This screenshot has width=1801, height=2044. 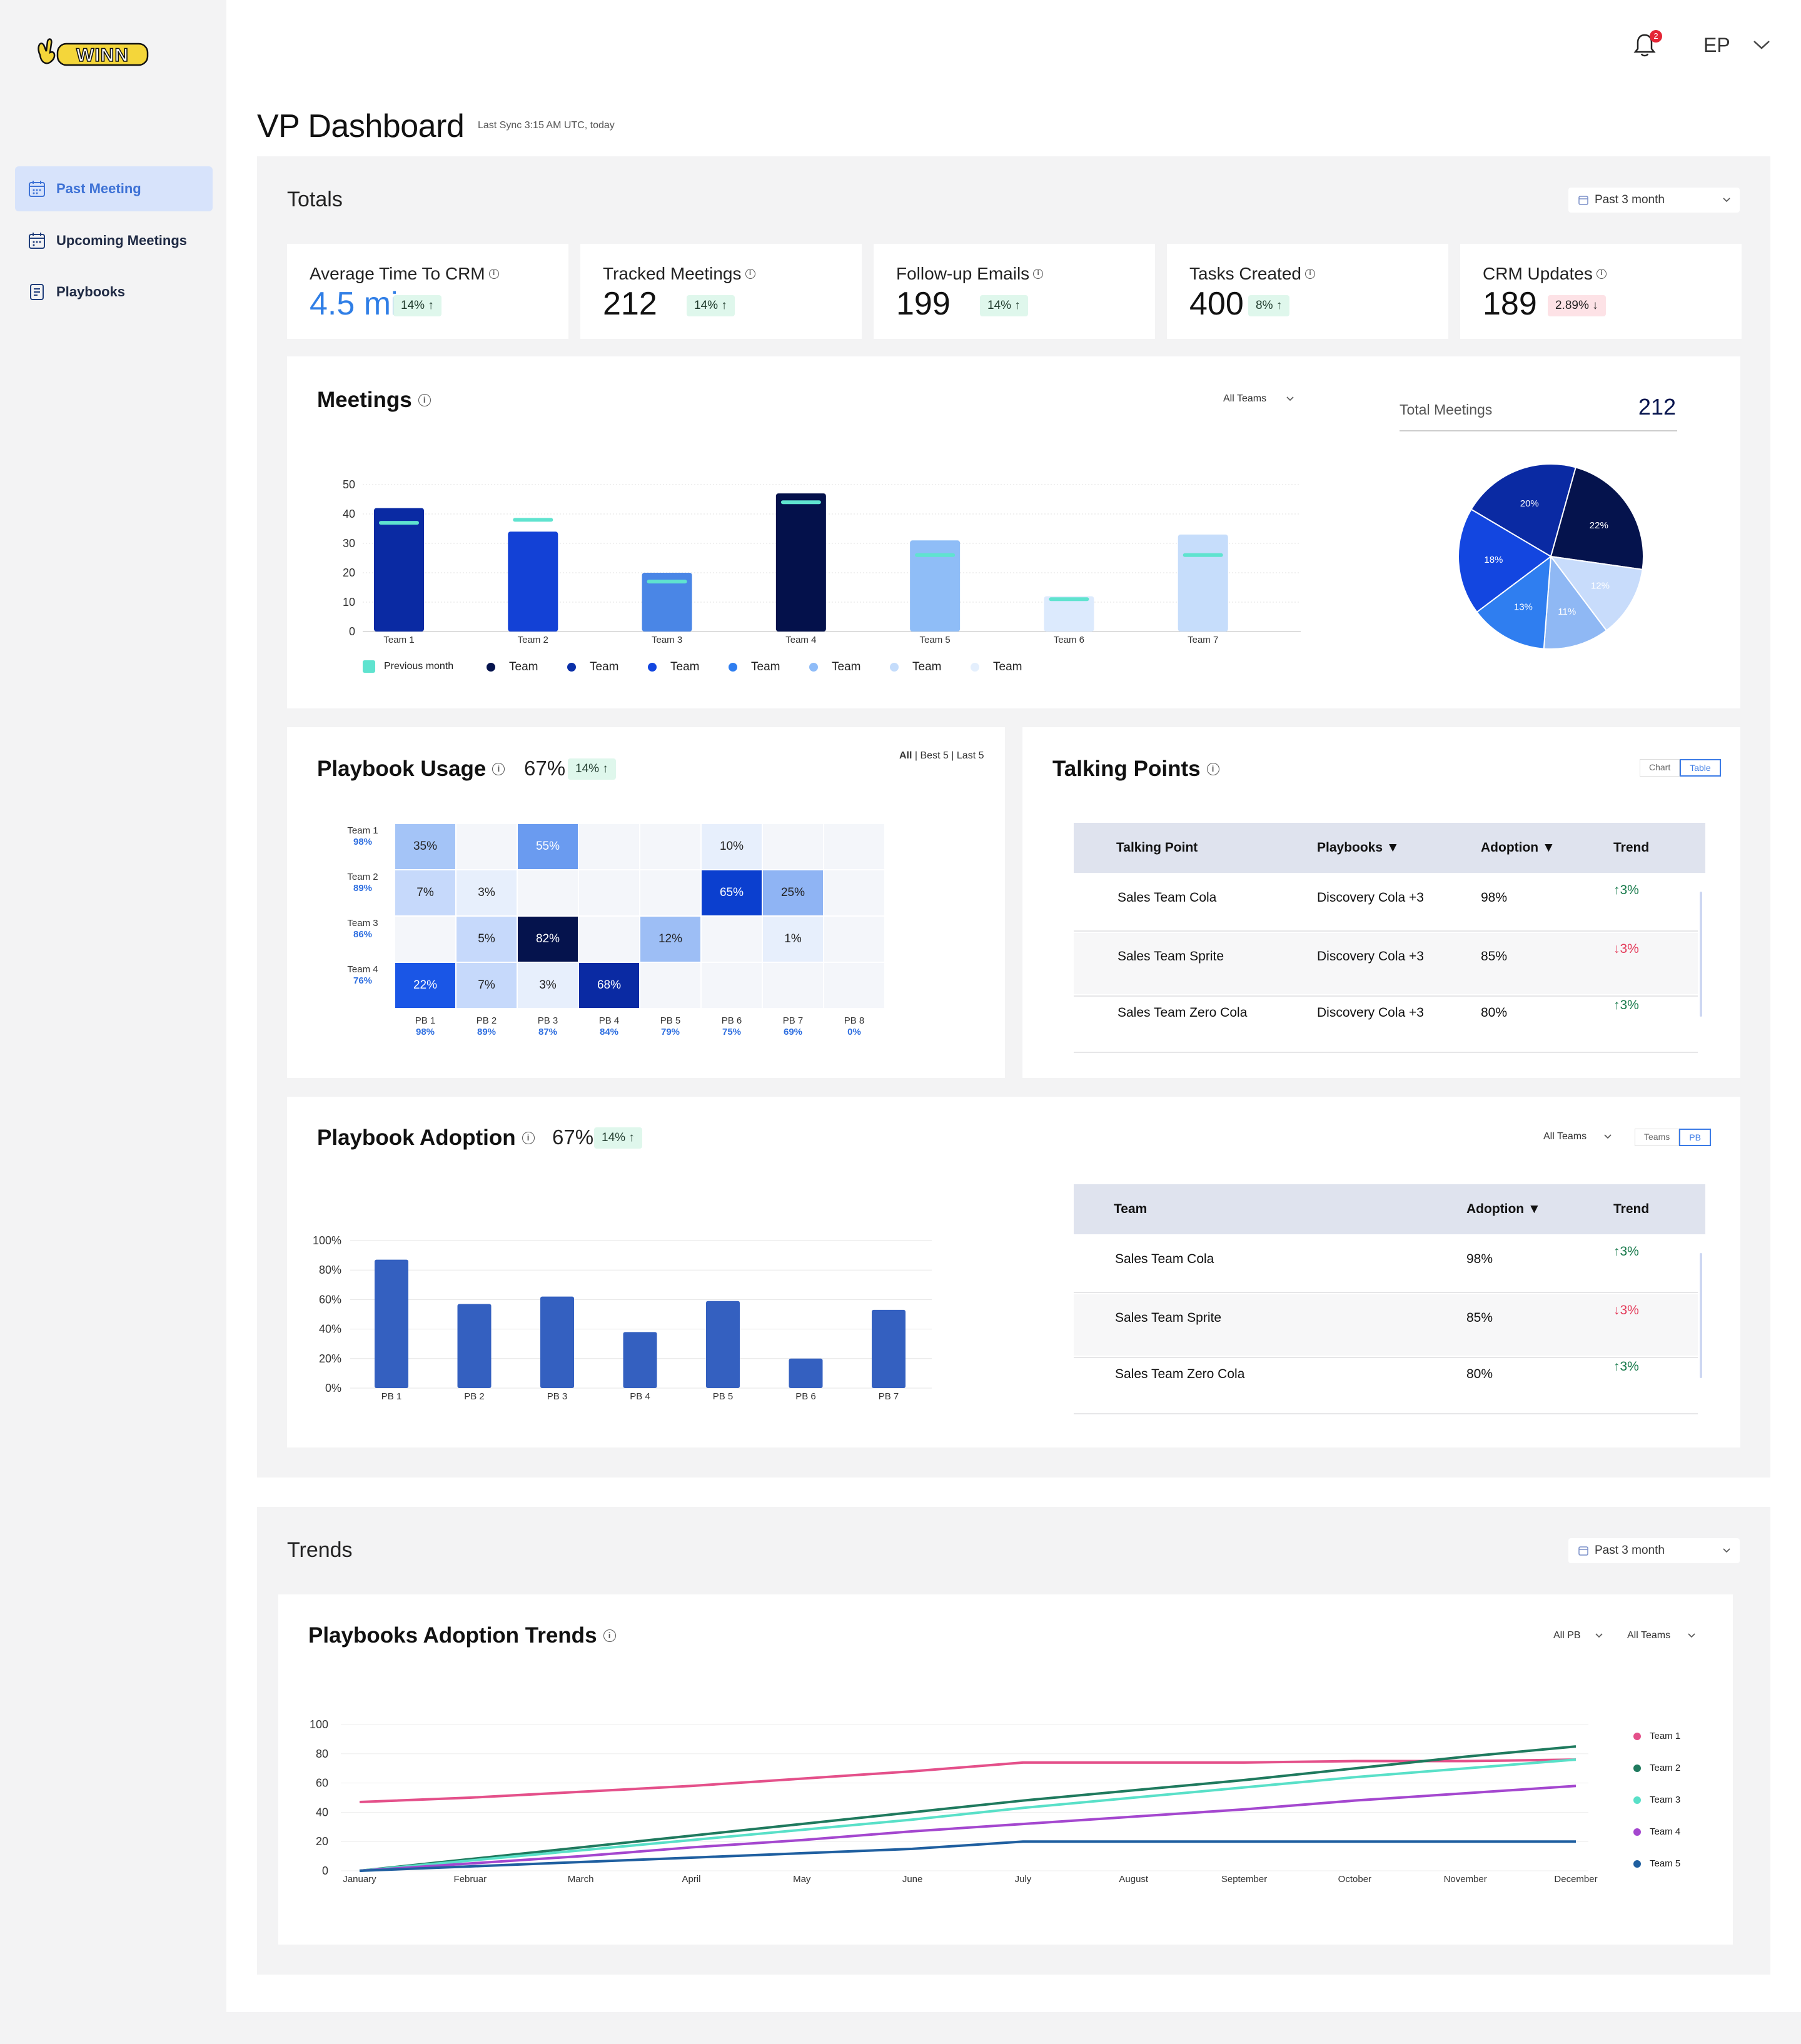 I want to click on toggle-chart: Chart, so click(x=1660, y=768).